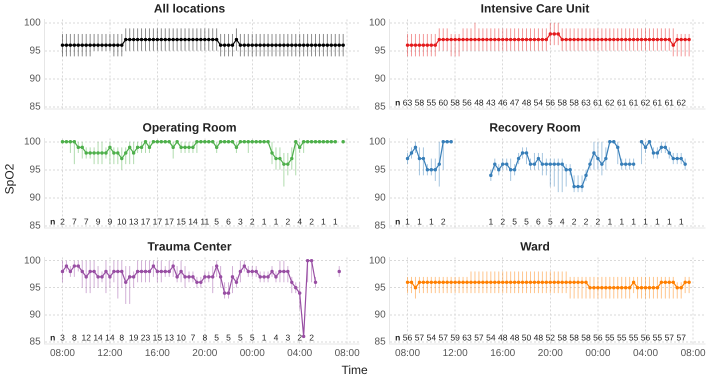 The height and width of the screenshot is (380, 709). What do you see at coordinates (194, 221) in the screenshot?
I see `text: n 2 7 7 9 9 10 13 17 17 17 15 14 11 5 6 3 2 1 1 2 4 2 1 1` at bounding box center [194, 221].